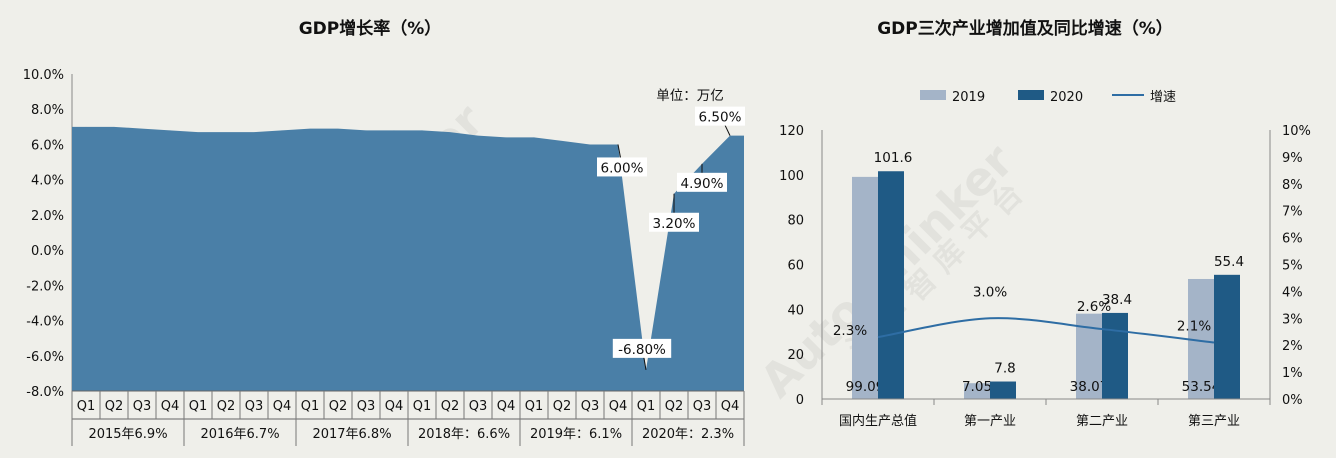  Describe the element at coordinates (1296, 131) in the screenshot. I see `right-right-tick-label: 10%` at that location.